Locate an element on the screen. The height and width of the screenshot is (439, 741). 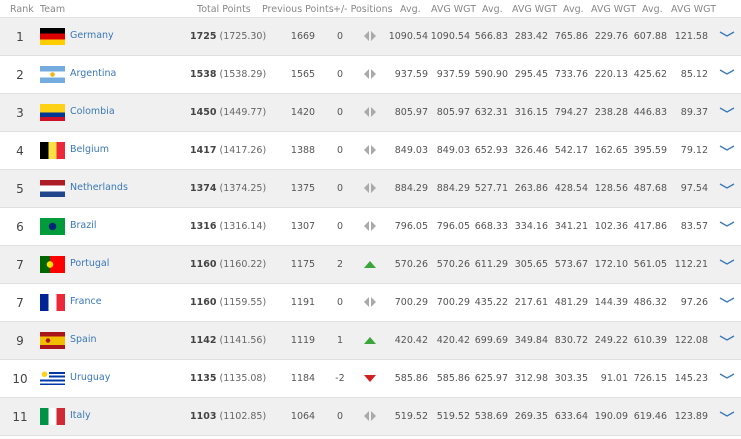
avg-wgt-value: 172.10 is located at coordinates (611, 264).